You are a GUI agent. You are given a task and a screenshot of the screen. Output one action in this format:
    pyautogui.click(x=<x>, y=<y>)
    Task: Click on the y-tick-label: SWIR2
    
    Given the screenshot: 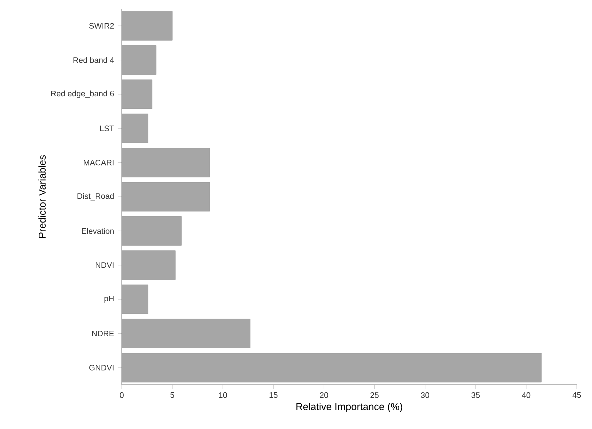 What is the action you would take?
    pyautogui.click(x=101, y=26)
    